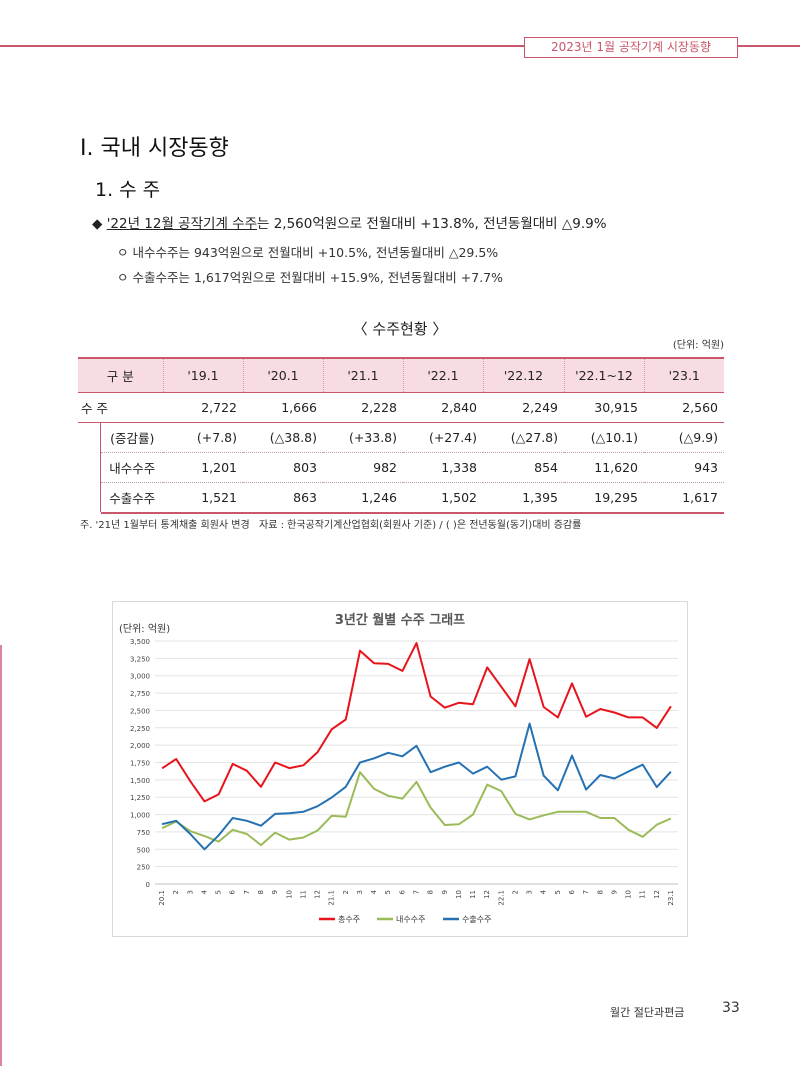  I want to click on table-cell: 1,395, so click(523, 498).